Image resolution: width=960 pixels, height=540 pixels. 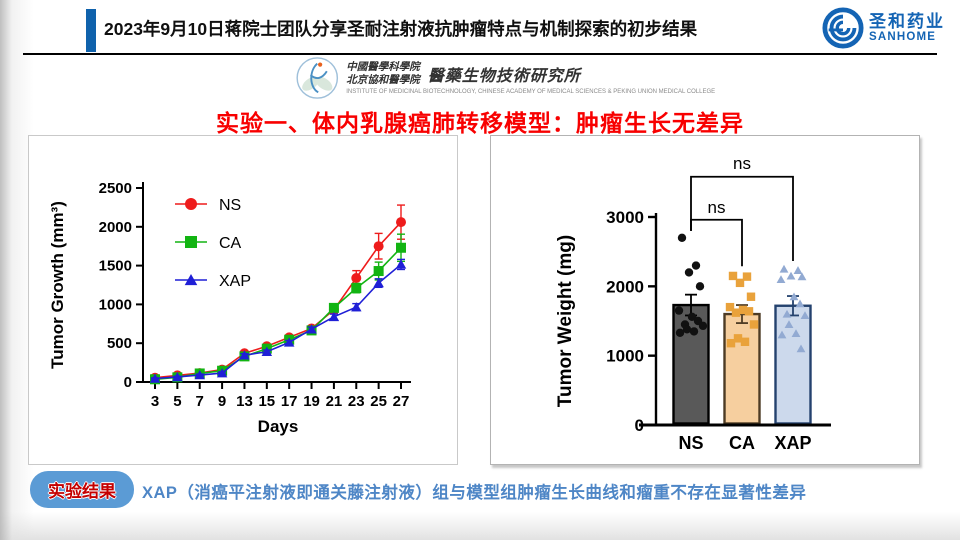 I want to click on institute-name-cn-line1: 中國醫學科學院, so click(x=383, y=66).